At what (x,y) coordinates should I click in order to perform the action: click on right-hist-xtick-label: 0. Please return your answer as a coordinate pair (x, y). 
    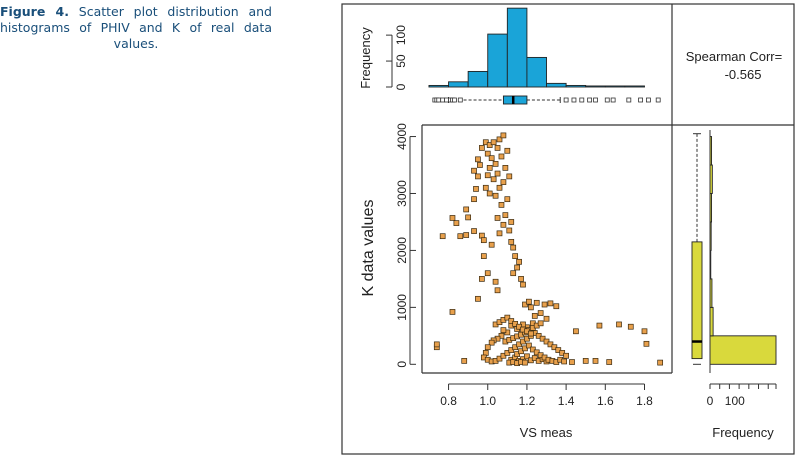
    Looking at the image, I should click on (710, 401).